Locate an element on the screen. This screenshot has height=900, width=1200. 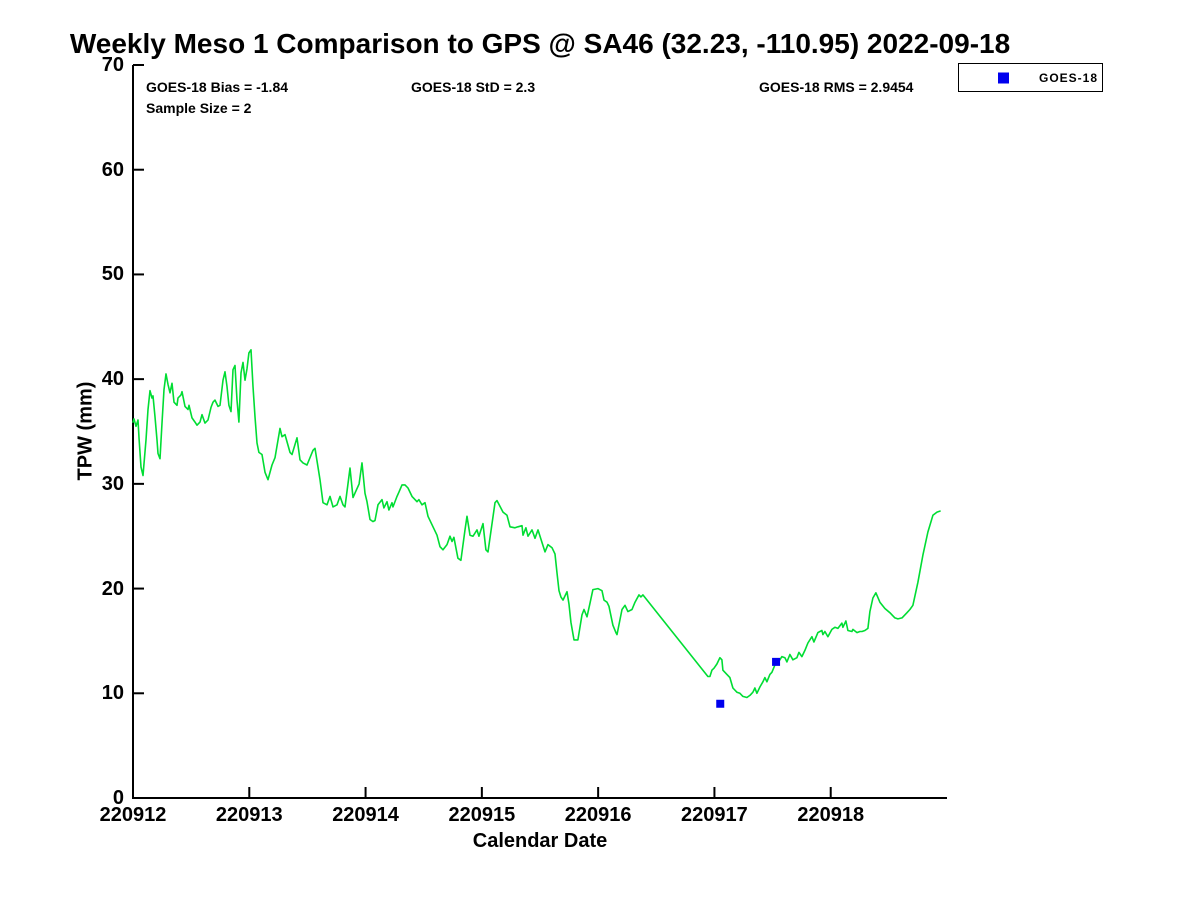
y-tick-label: 10 is located at coordinates (112, 693).